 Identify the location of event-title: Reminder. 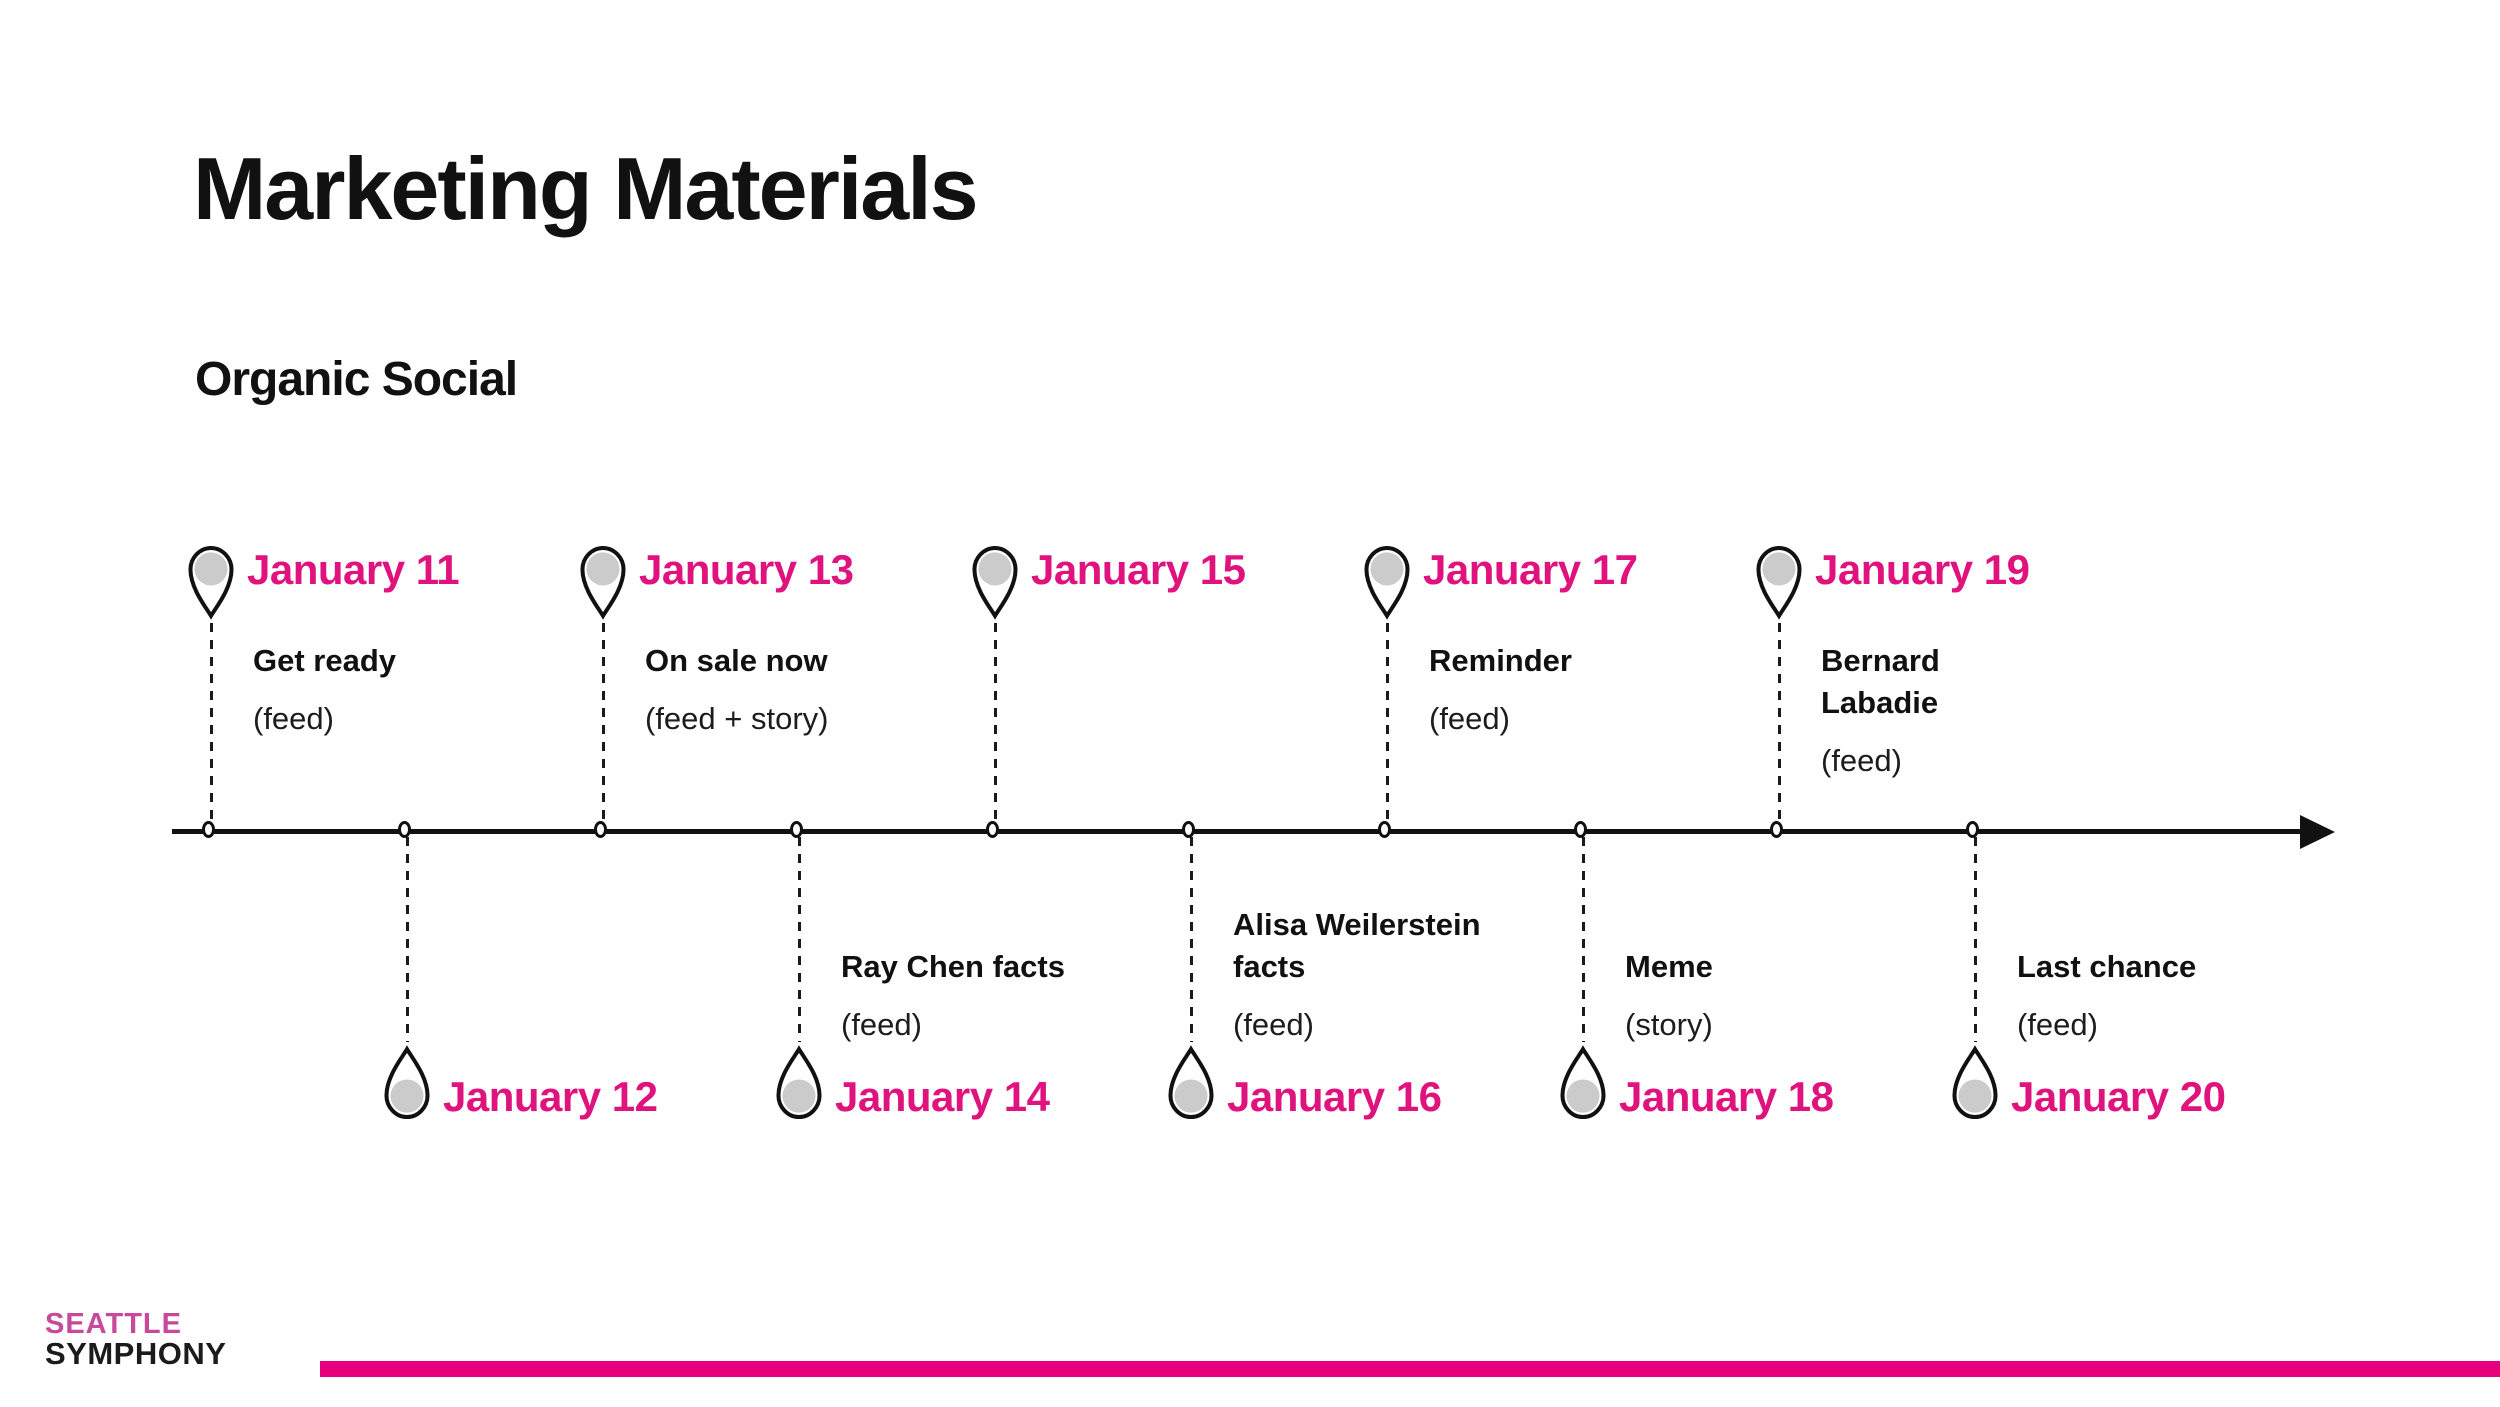
(1500, 660).